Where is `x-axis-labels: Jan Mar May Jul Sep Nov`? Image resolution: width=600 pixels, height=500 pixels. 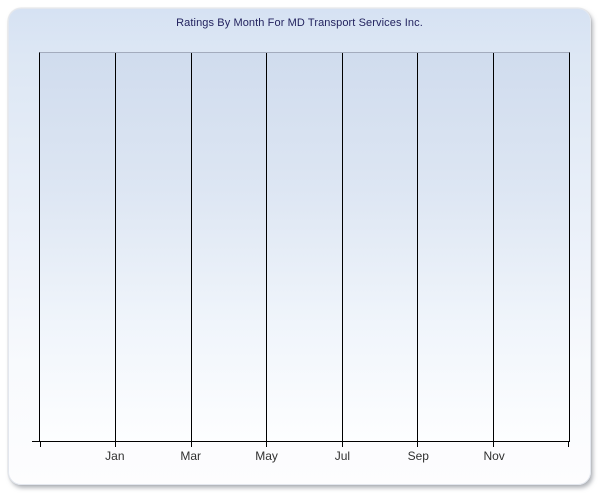 x-axis-labels: Jan Mar May Jul Sep Nov is located at coordinates (304, 457).